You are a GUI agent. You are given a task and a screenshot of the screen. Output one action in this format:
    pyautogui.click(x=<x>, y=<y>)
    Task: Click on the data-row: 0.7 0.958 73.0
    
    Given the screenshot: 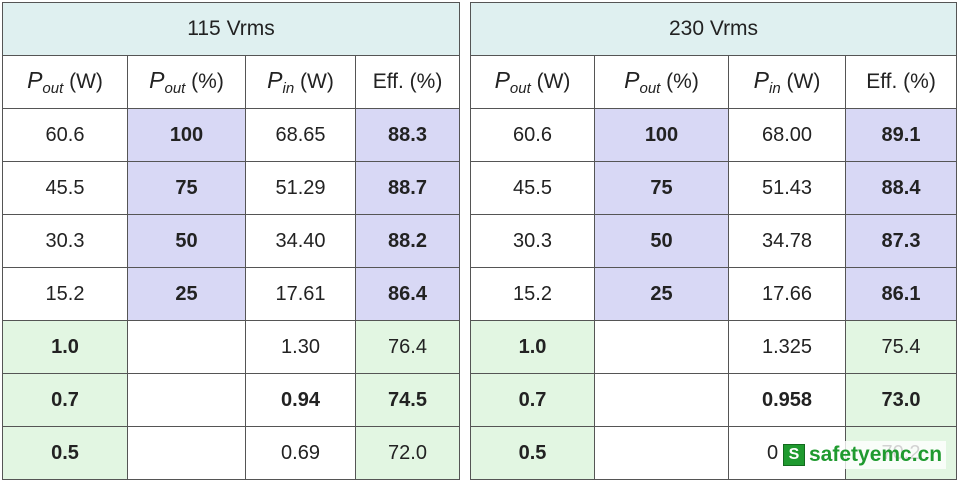 What is the action you would take?
    pyautogui.click(x=713, y=400)
    